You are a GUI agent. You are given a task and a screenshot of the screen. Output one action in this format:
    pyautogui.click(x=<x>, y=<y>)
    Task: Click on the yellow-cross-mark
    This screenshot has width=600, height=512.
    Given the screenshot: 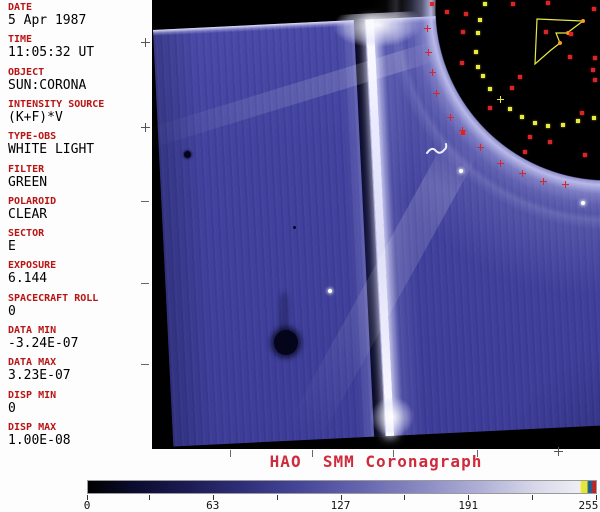 What is the action you would take?
    pyautogui.click(x=500, y=99)
    